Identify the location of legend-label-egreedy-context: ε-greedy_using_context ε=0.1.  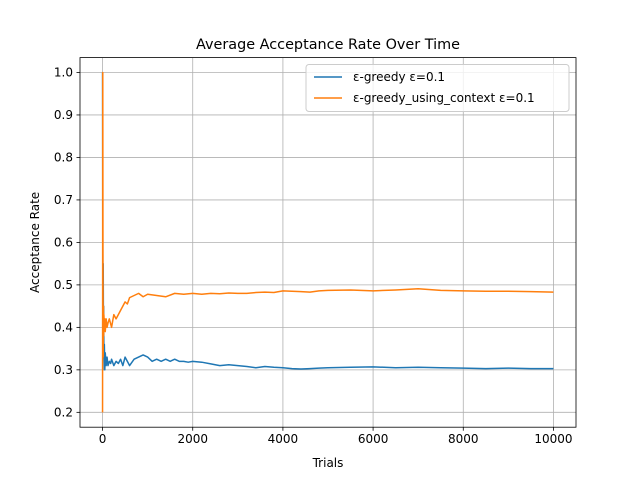
(444, 98).